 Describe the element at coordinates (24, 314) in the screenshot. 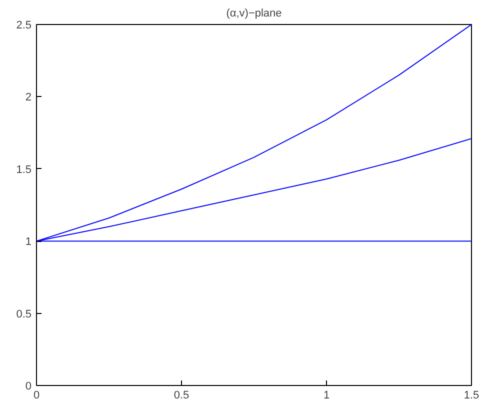

I see `y-tick-label: 0.5` at that location.